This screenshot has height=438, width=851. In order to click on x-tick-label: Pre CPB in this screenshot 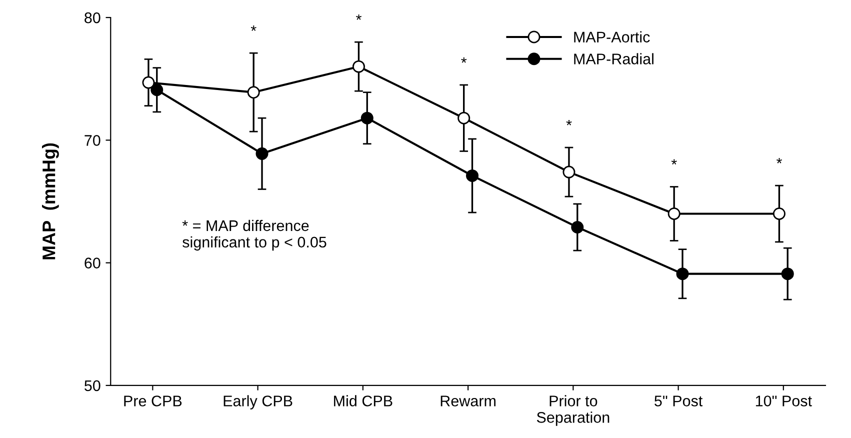, I will do `click(153, 401)`.